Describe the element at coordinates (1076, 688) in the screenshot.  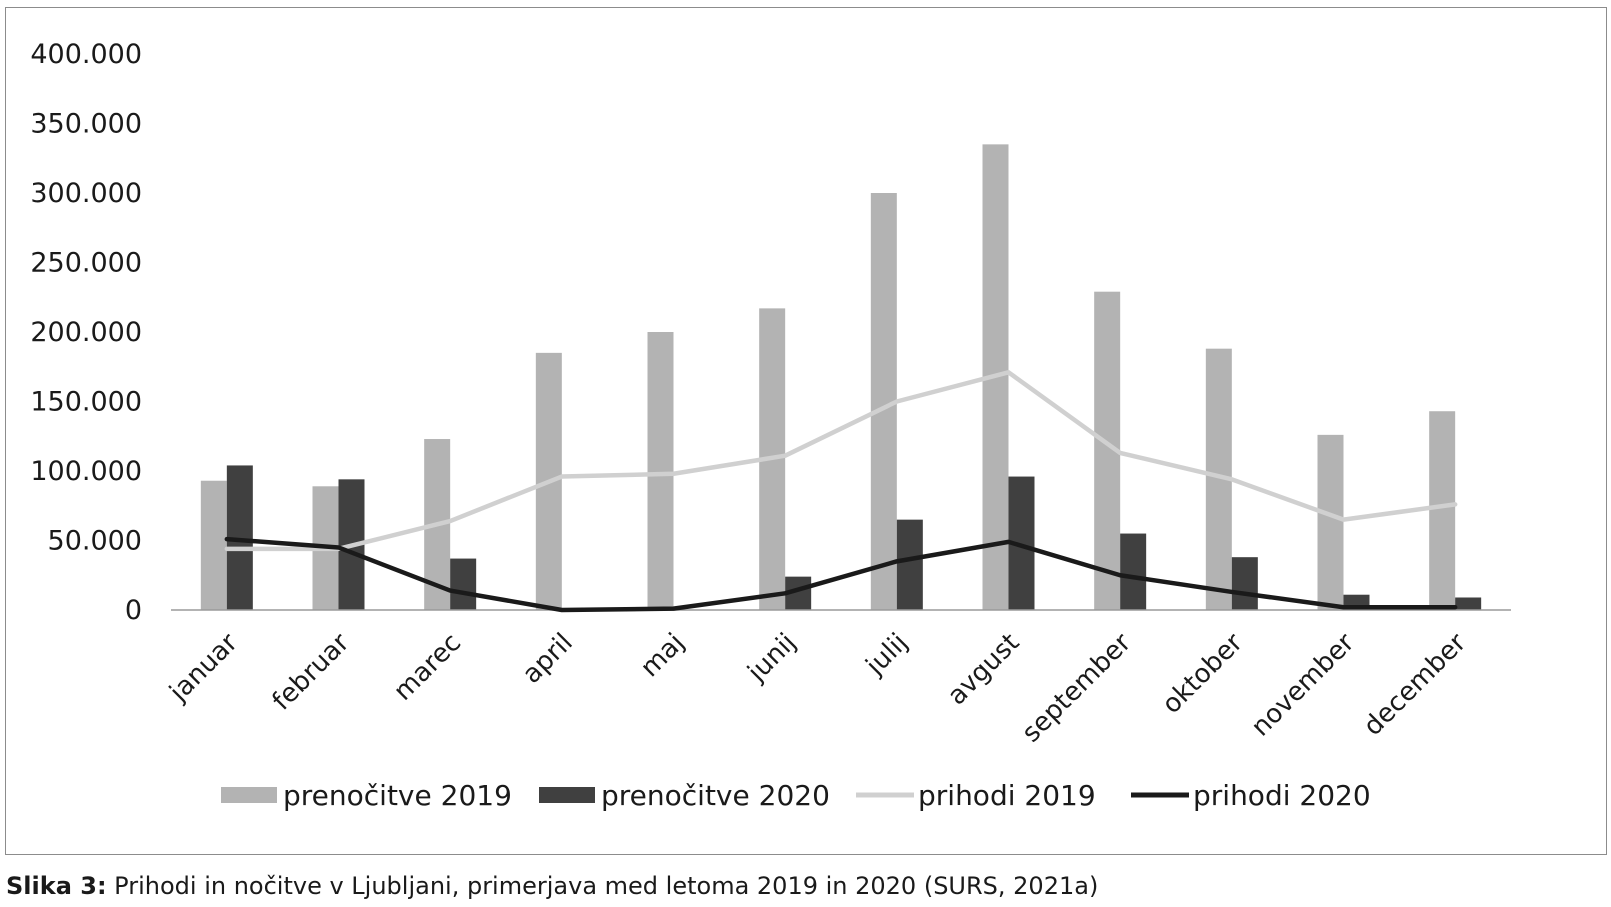
I see `x-tick-label: september` at that location.